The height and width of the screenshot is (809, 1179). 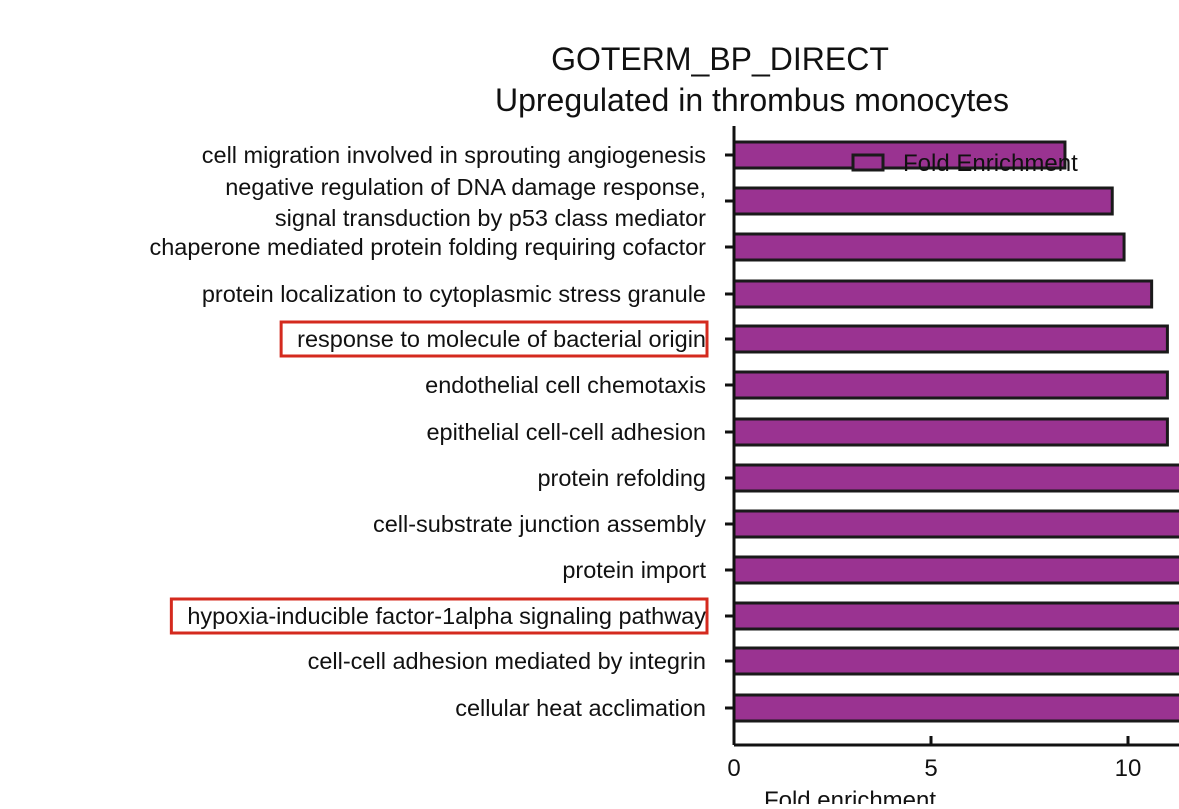 What do you see at coordinates (621, 478) in the screenshot?
I see `category-label: protein refolding` at bounding box center [621, 478].